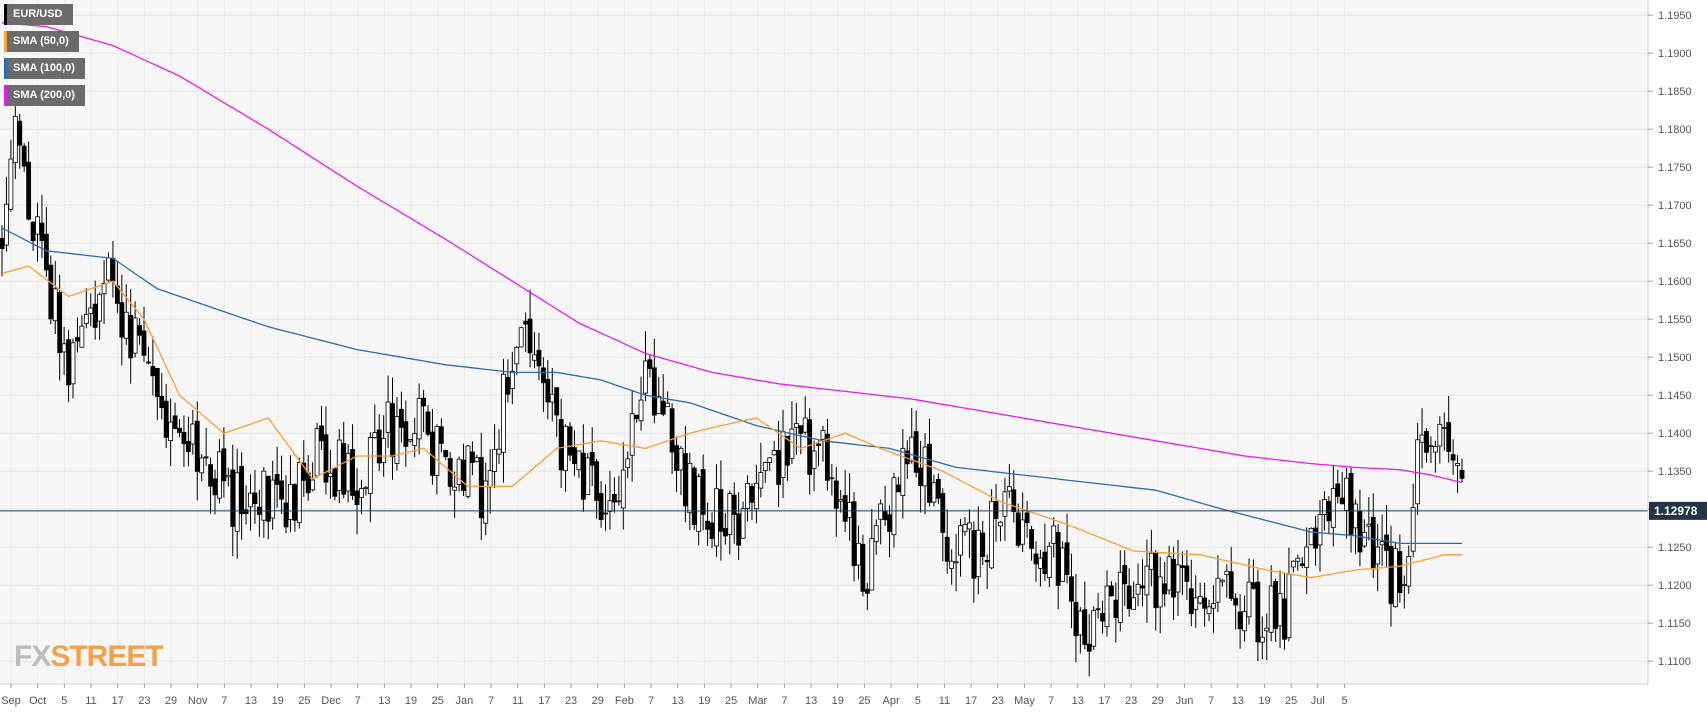  I want to click on x-tick-label: 17, so click(118, 701).